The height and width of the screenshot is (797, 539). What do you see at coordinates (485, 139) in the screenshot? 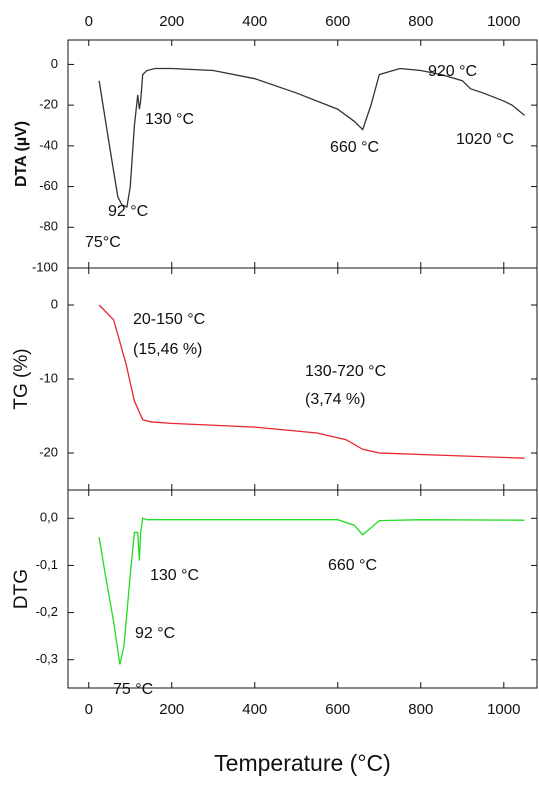
I see `annotation: 1020 °C` at bounding box center [485, 139].